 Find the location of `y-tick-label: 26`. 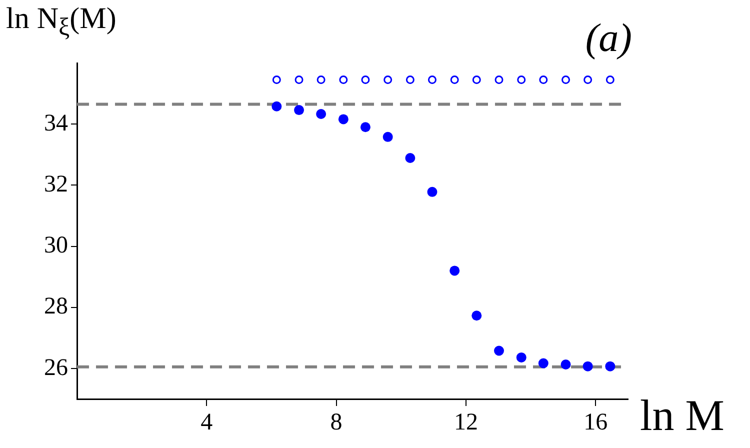

y-tick-label: 26 is located at coordinates (56, 367).